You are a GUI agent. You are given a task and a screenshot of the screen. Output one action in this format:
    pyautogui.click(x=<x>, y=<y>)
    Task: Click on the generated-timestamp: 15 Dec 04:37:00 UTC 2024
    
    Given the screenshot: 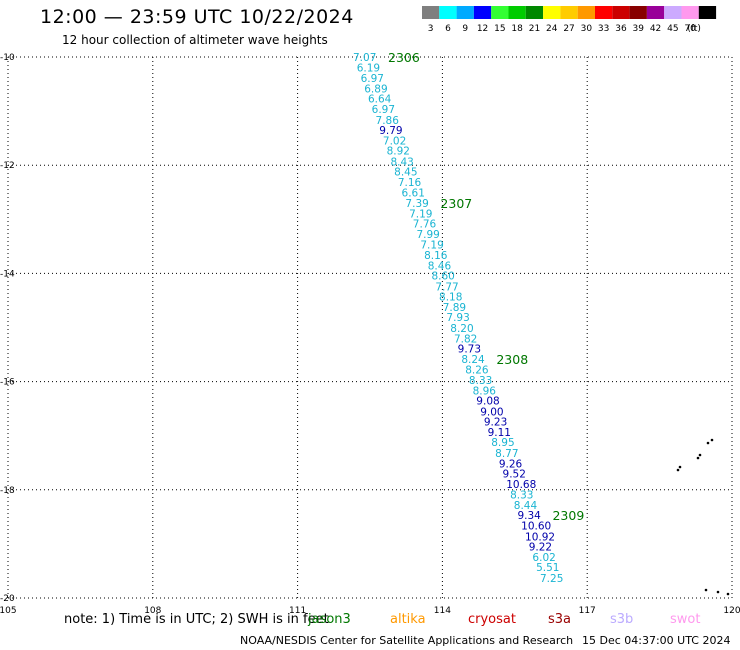 What is the action you would take?
    pyautogui.click(x=656, y=640)
    